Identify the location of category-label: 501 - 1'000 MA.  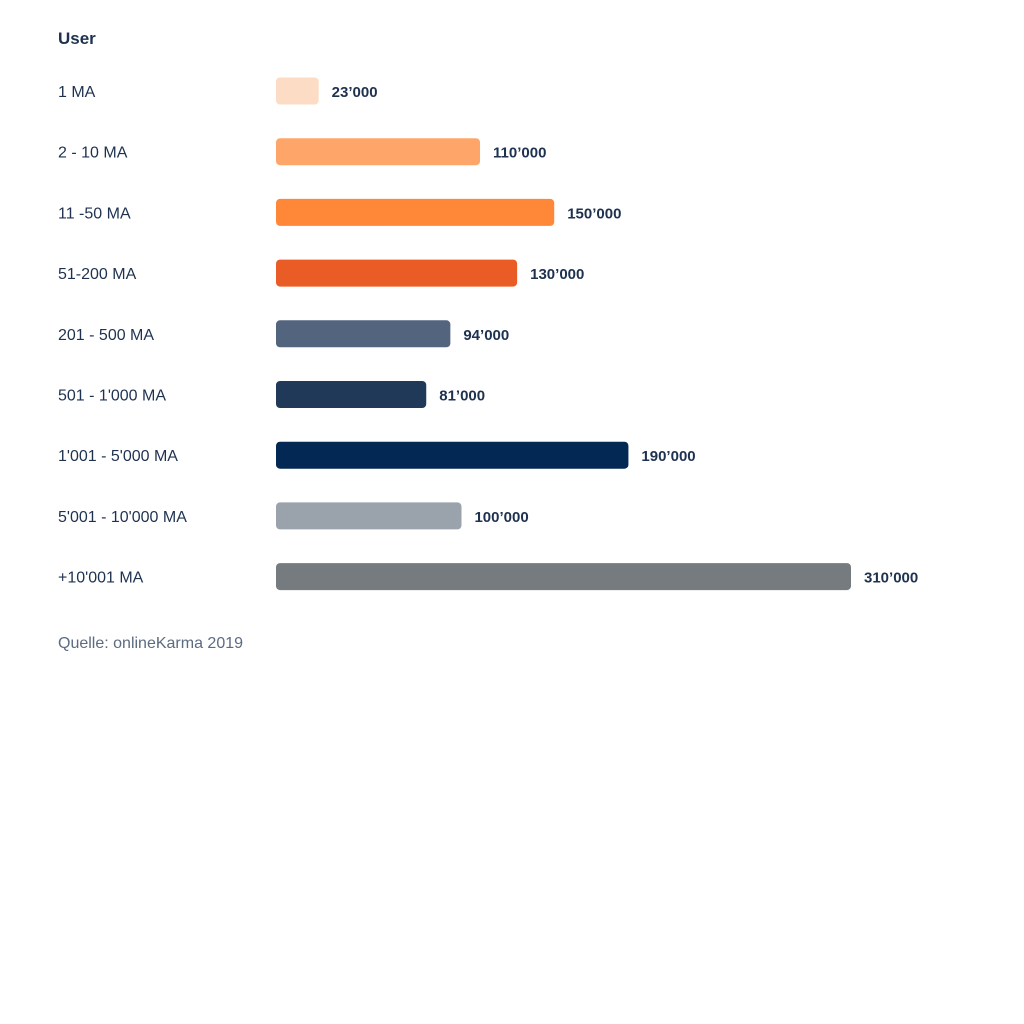
(112, 396).